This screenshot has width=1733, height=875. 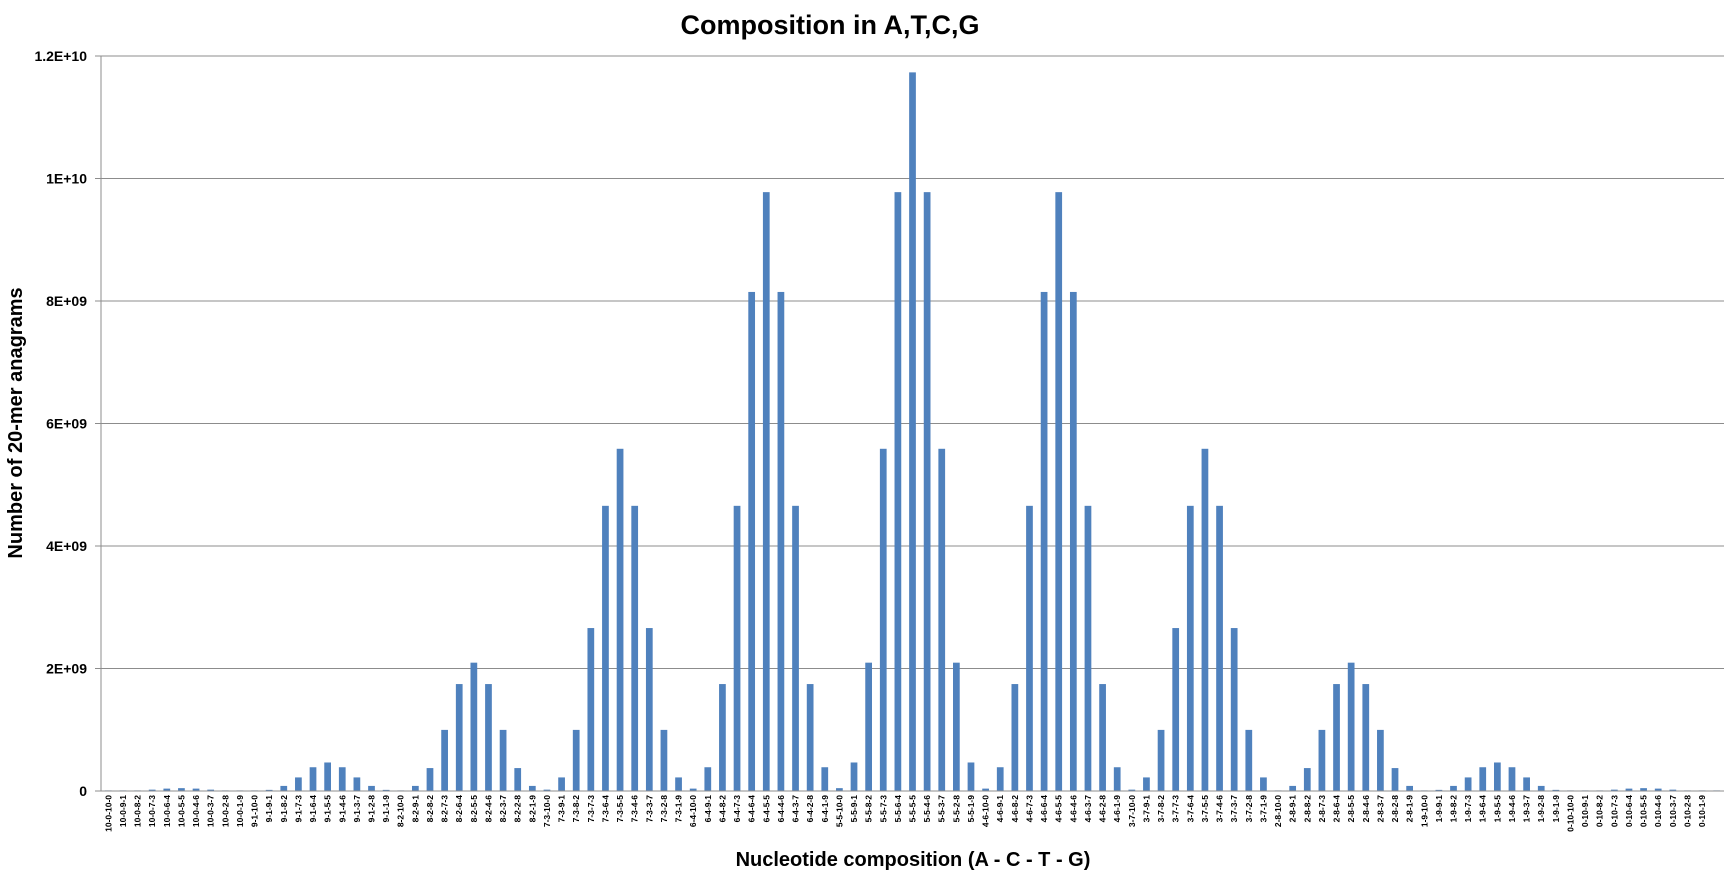 What do you see at coordinates (1220, 809) in the screenshot?
I see `x-tick-label: 3-7-4-6` at bounding box center [1220, 809].